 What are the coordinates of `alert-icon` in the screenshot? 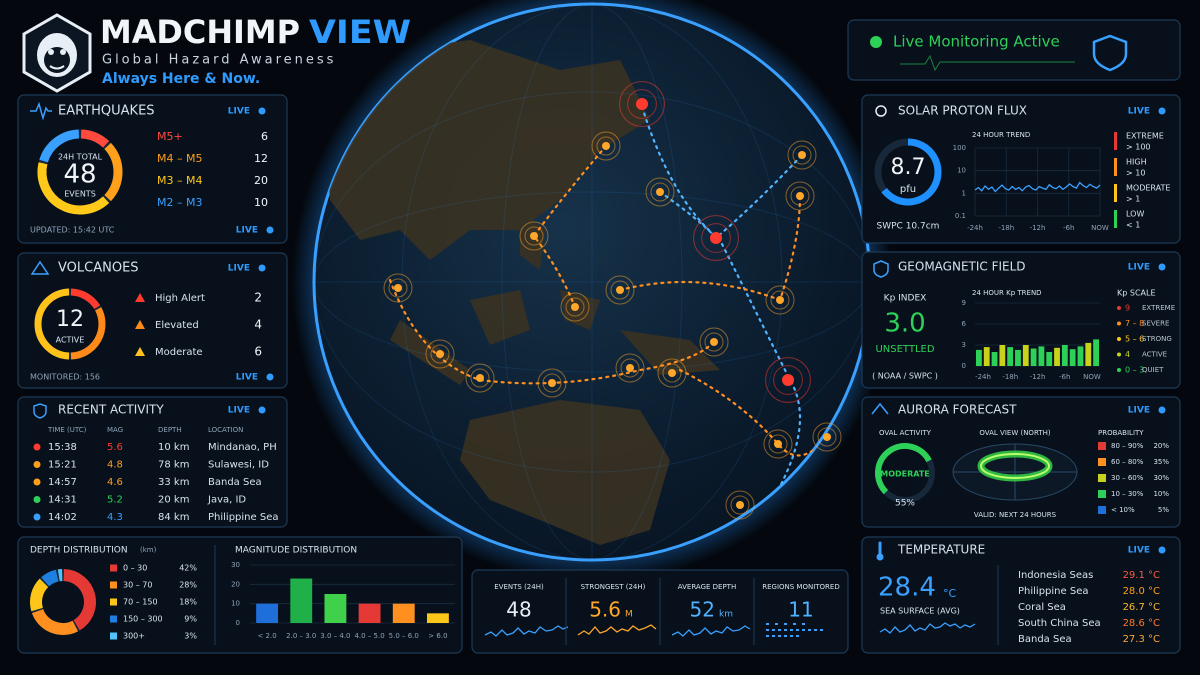 It's located at (140, 297).